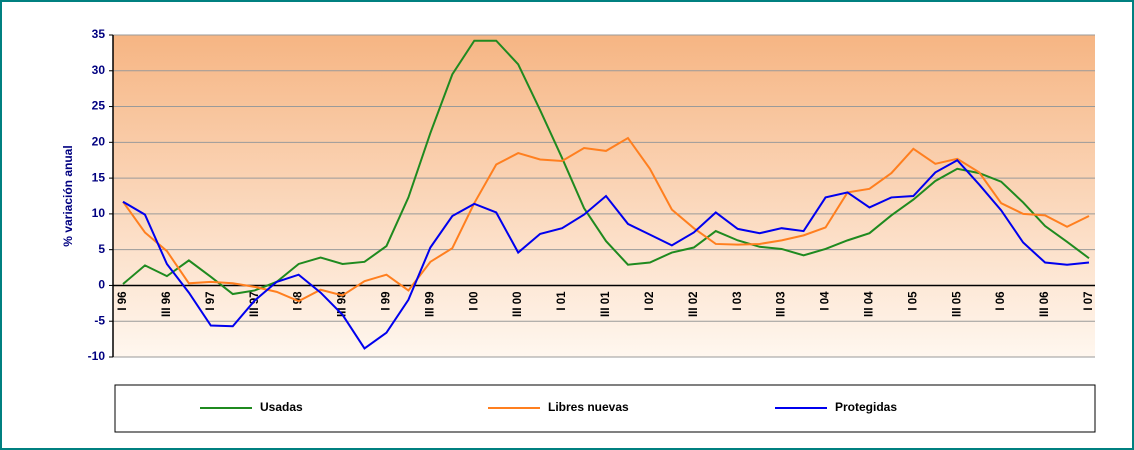 The height and width of the screenshot is (450, 1134). Describe the element at coordinates (123, 300) in the screenshot. I see `x-tick-label: I 96` at that location.